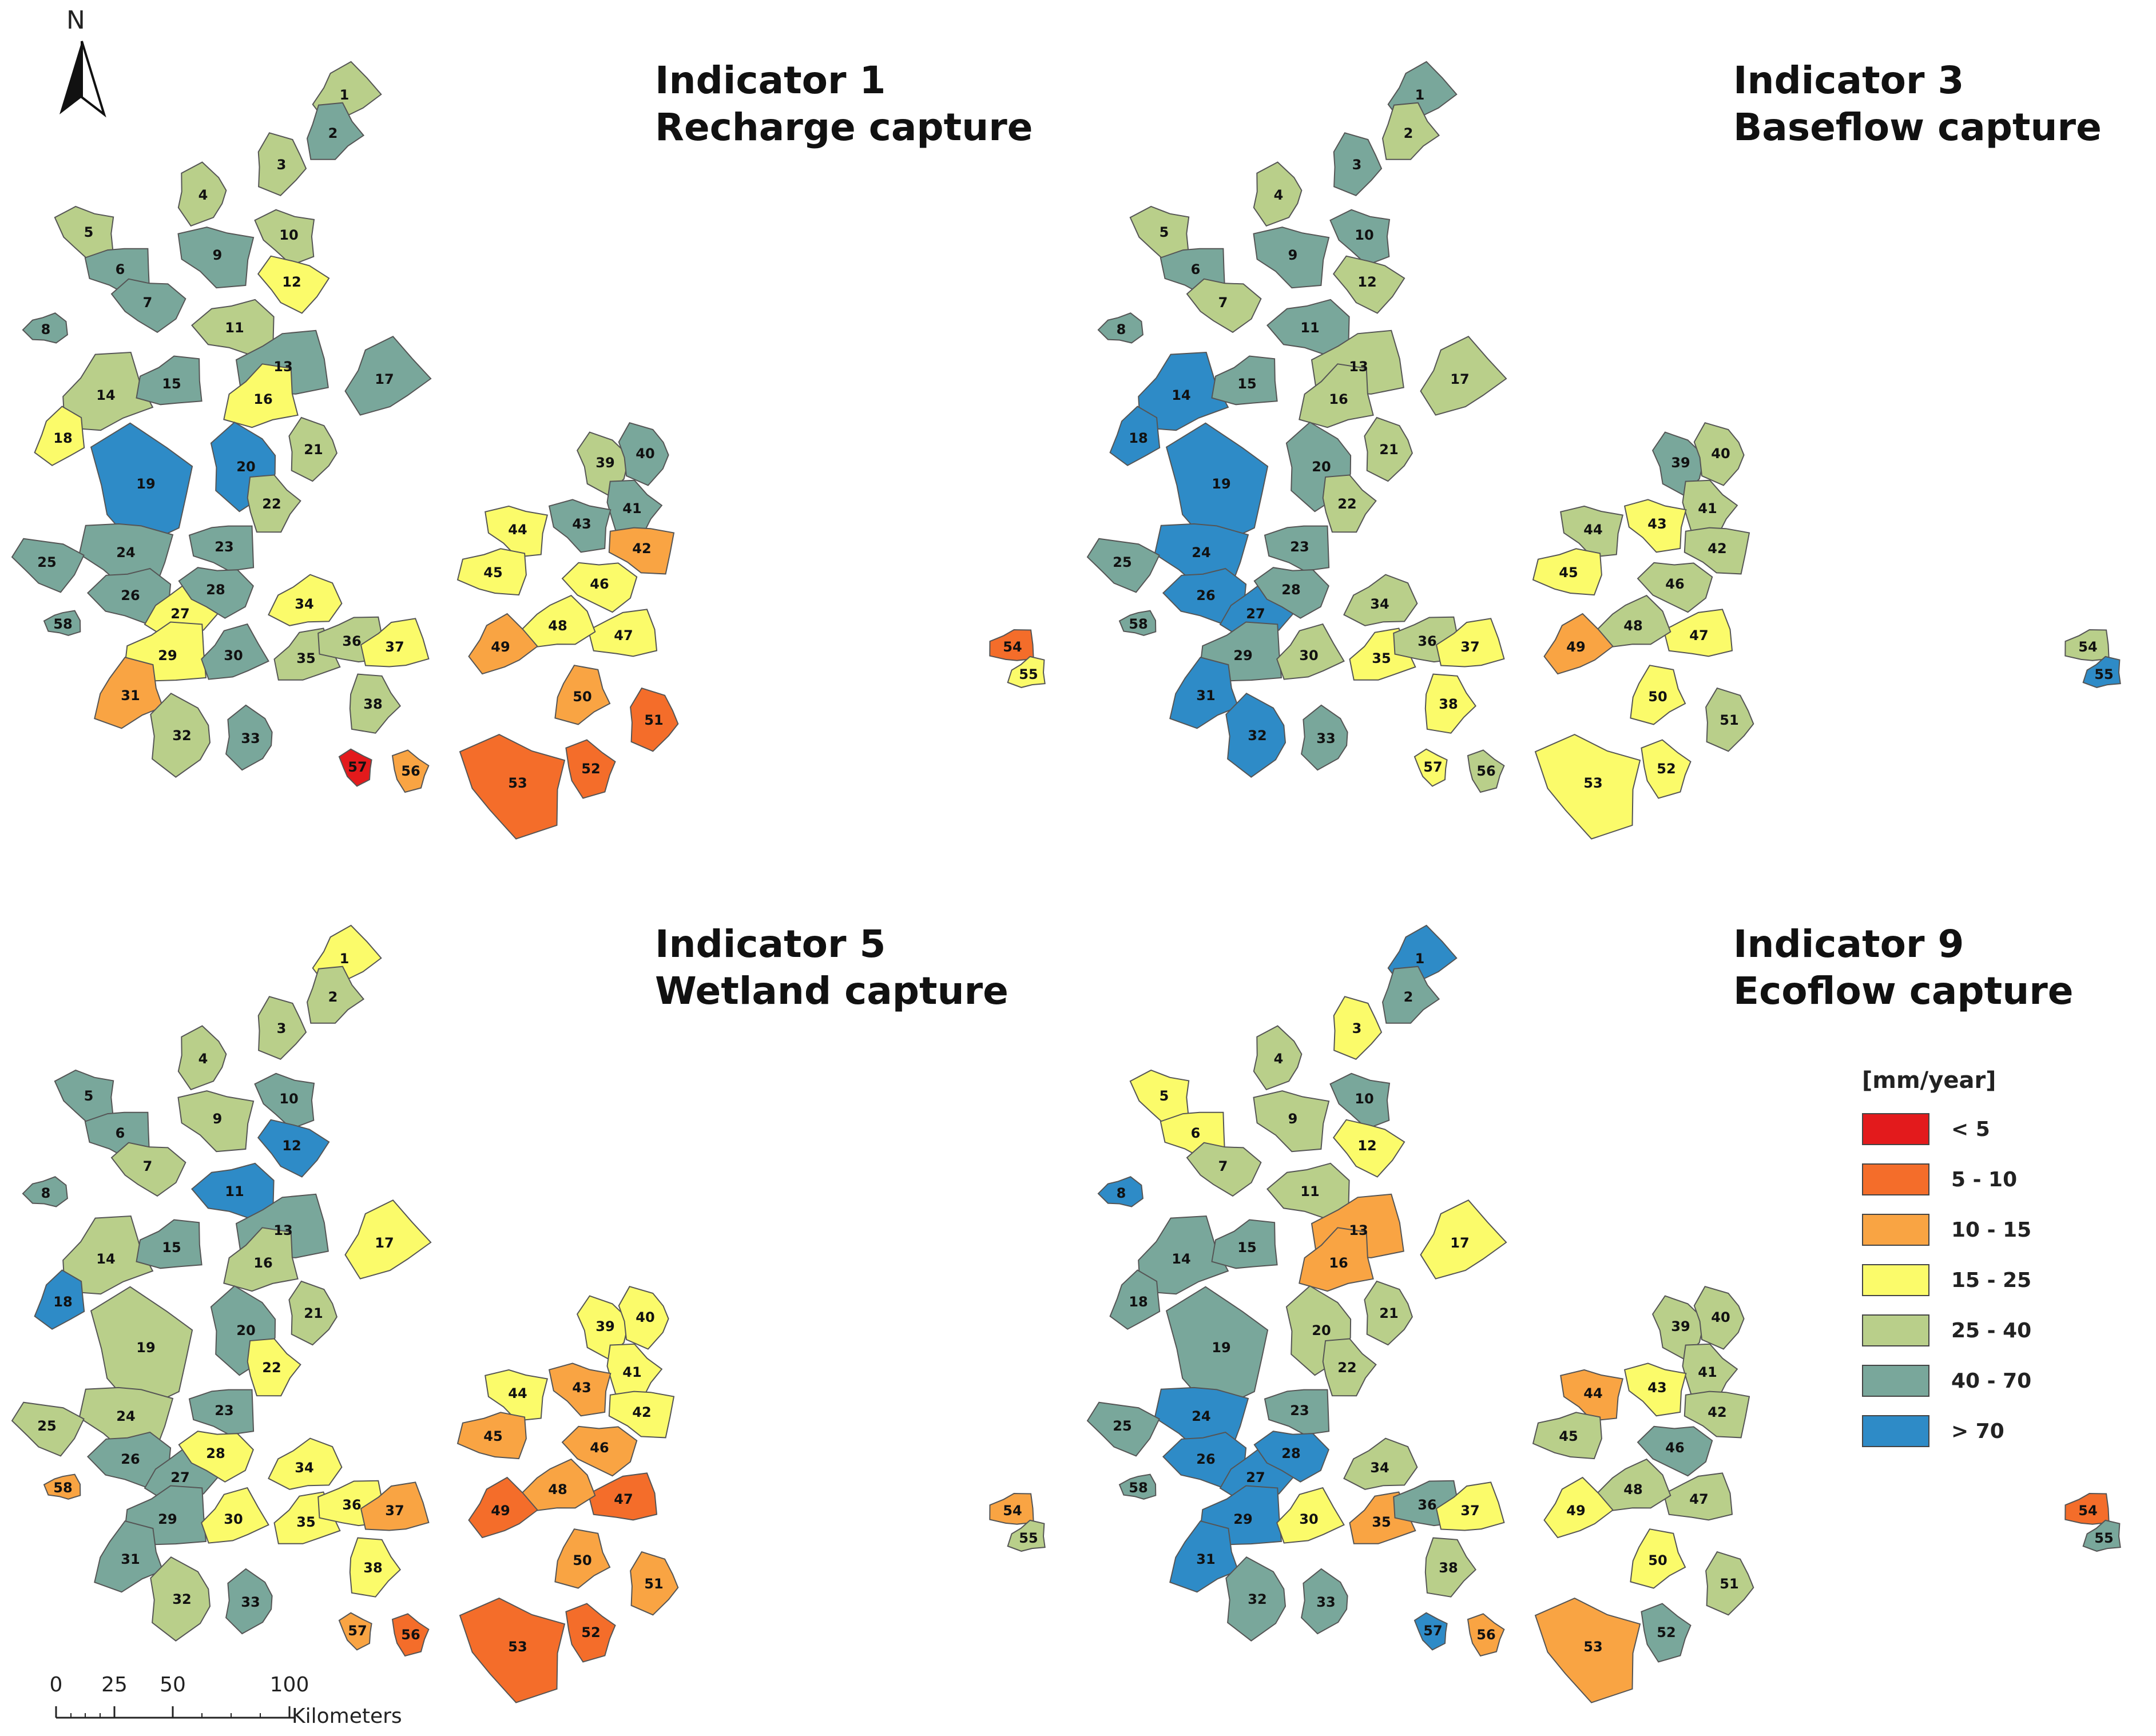 This screenshot has width=2156, height=1736. I want to click on zone-label: 13, so click(1358, 1230).